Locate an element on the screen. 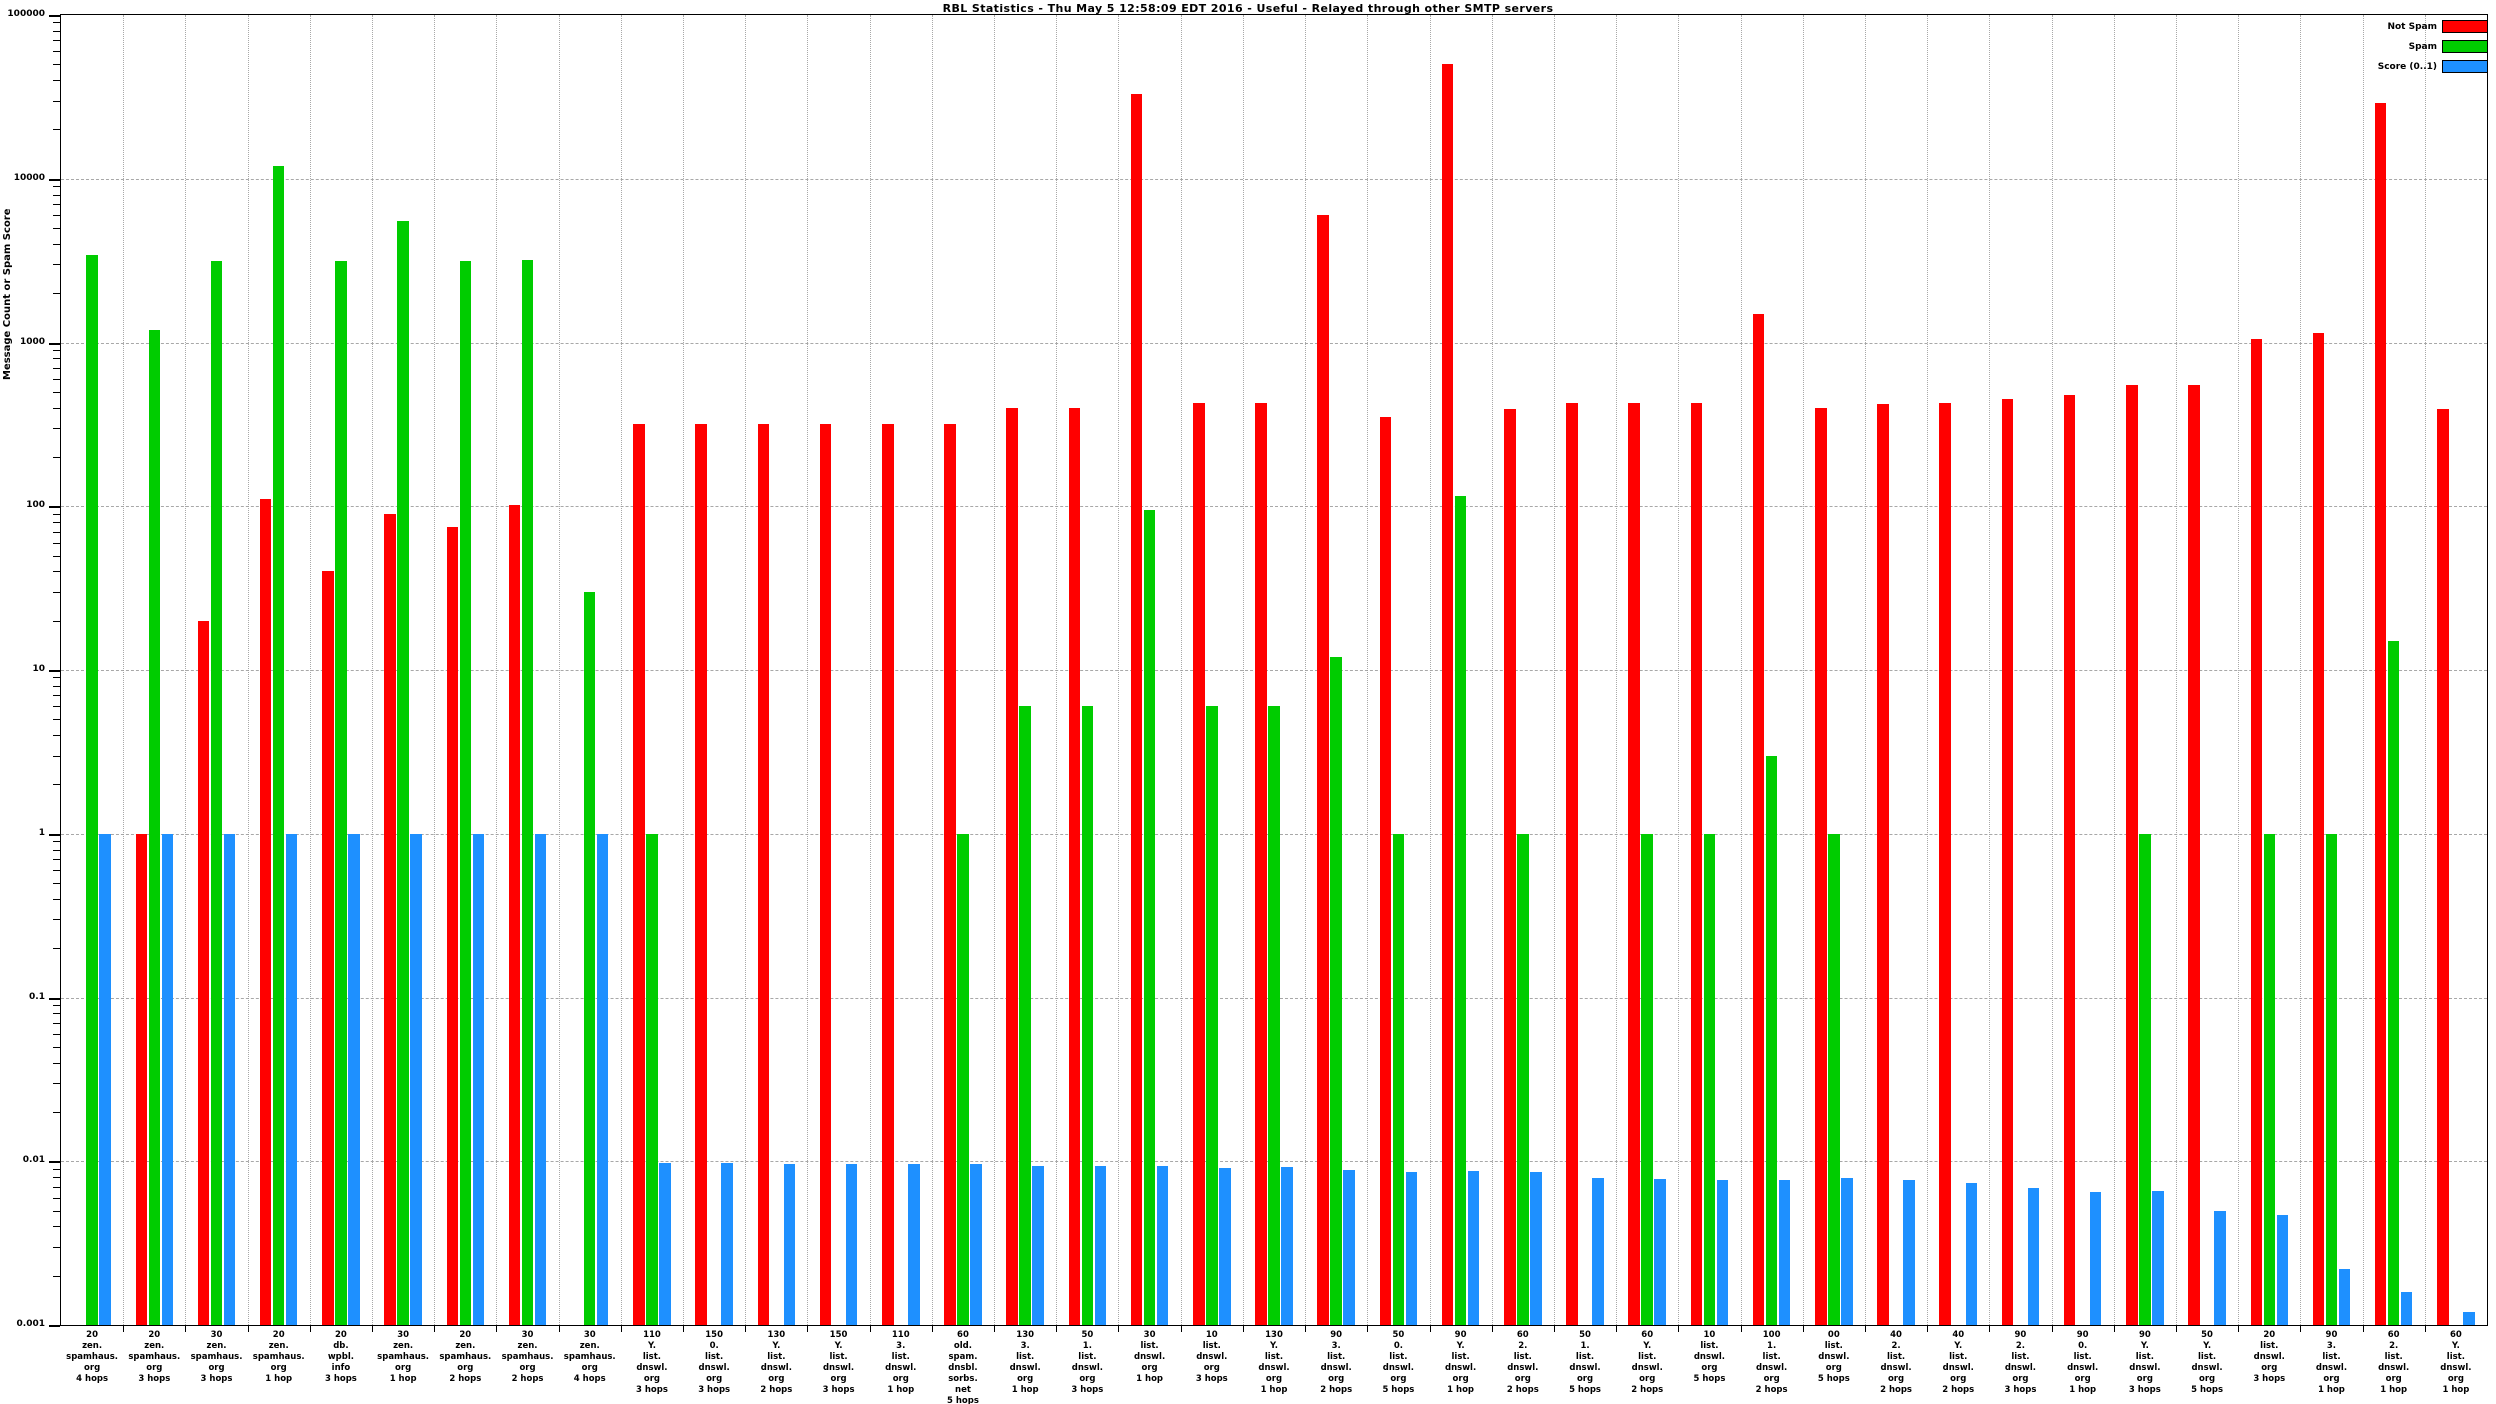 Image resolution: width=2496 pixels, height=1404 pixels. x-tick-label-line: 130 is located at coordinates (1025, 1335).